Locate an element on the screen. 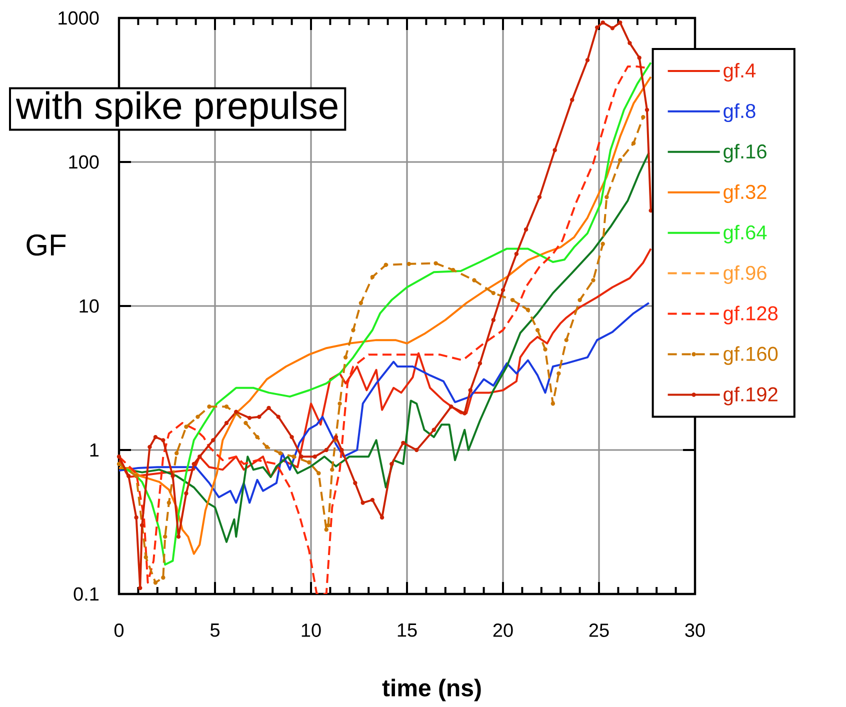 Image resolution: width=846 pixels, height=707 pixels. legend-label: gf.64 is located at coordinates (745, 234).